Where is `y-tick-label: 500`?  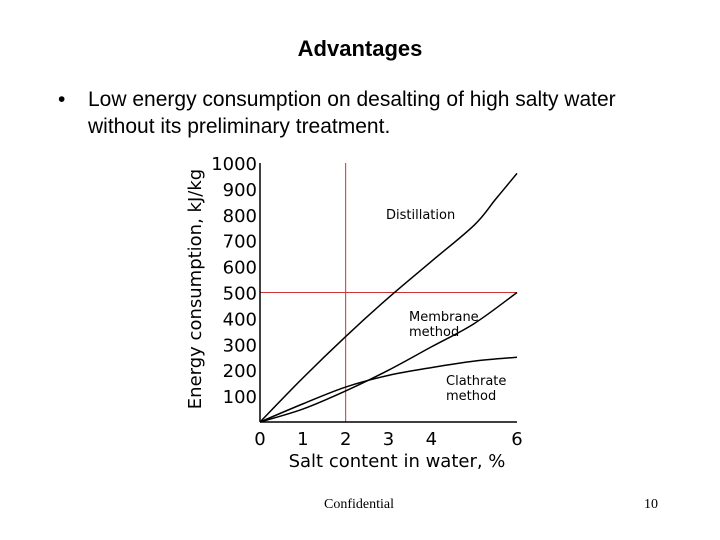 y-tick-label: 500 is located at coordinates (240, 294).